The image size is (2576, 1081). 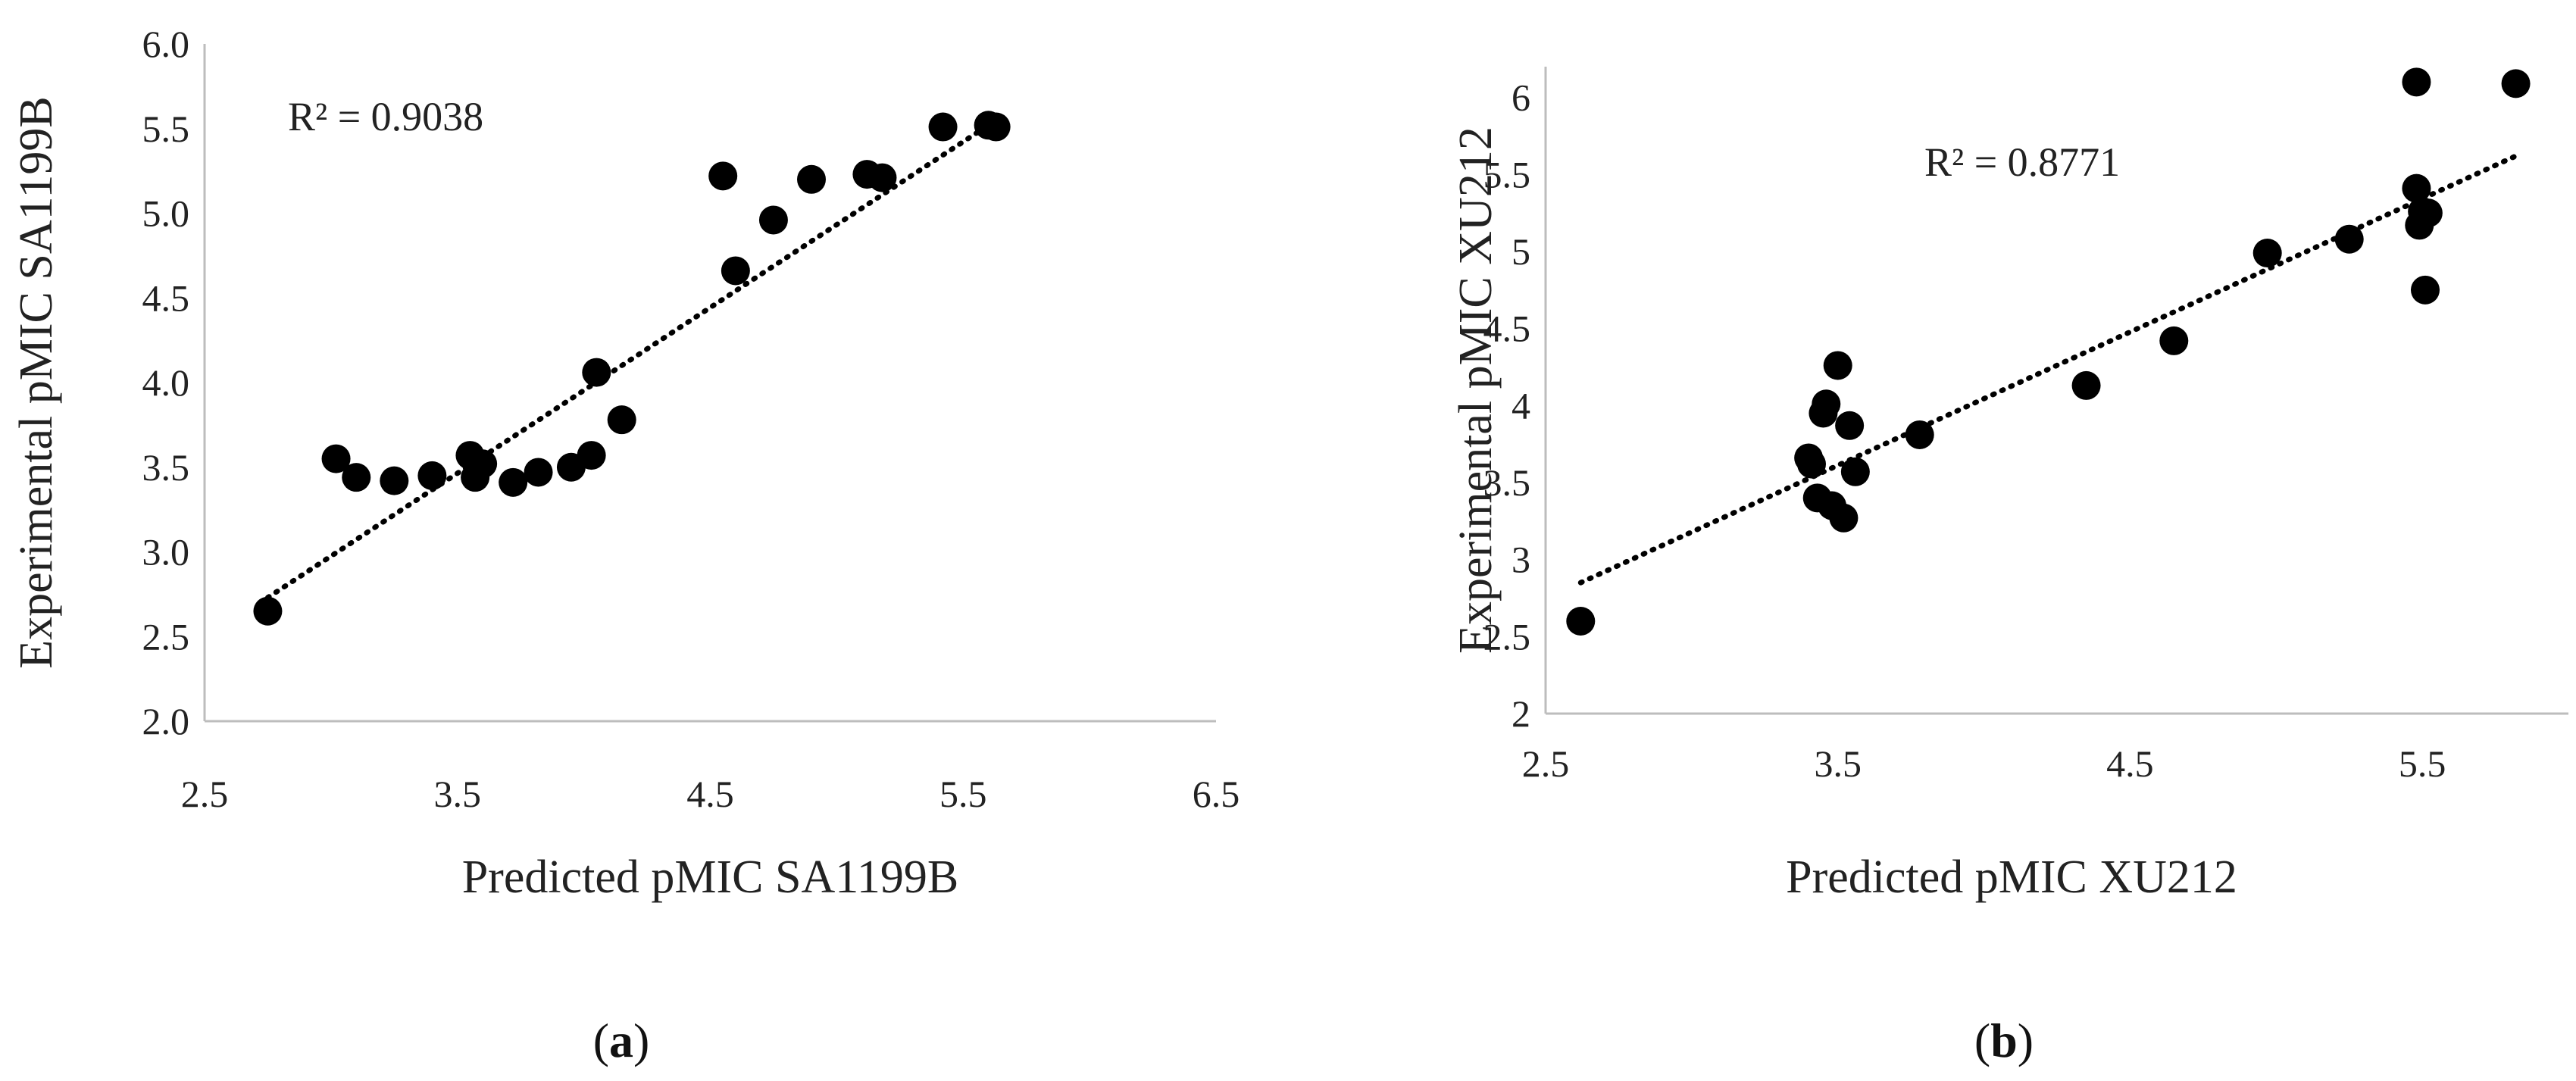 What do you see at coordinates (385, 117) in the screenshot?
I see `r-squared-annotation: R² = 0.9038` at bounding box center [385, 117].